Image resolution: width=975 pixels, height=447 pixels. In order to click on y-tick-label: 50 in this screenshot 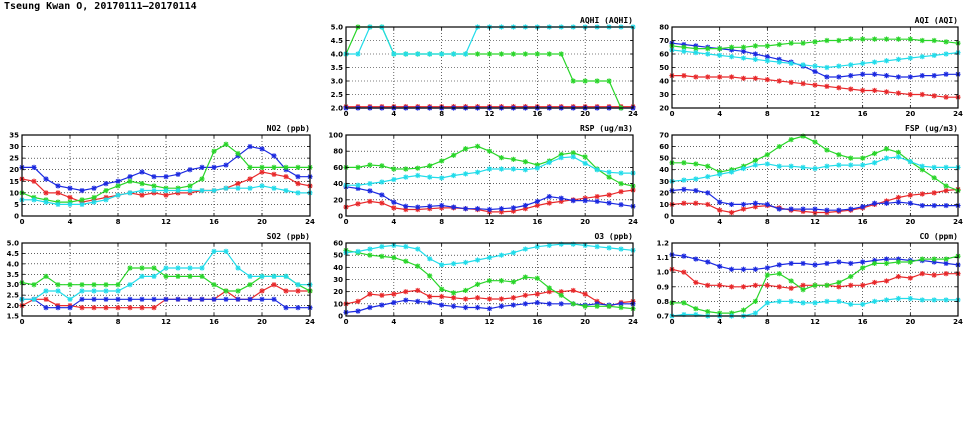, I will do `click(664, 159)`.